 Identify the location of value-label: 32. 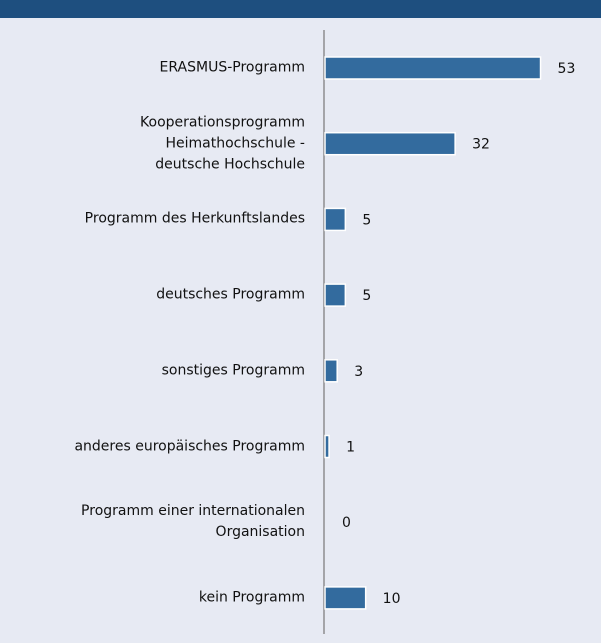
(481, 145).